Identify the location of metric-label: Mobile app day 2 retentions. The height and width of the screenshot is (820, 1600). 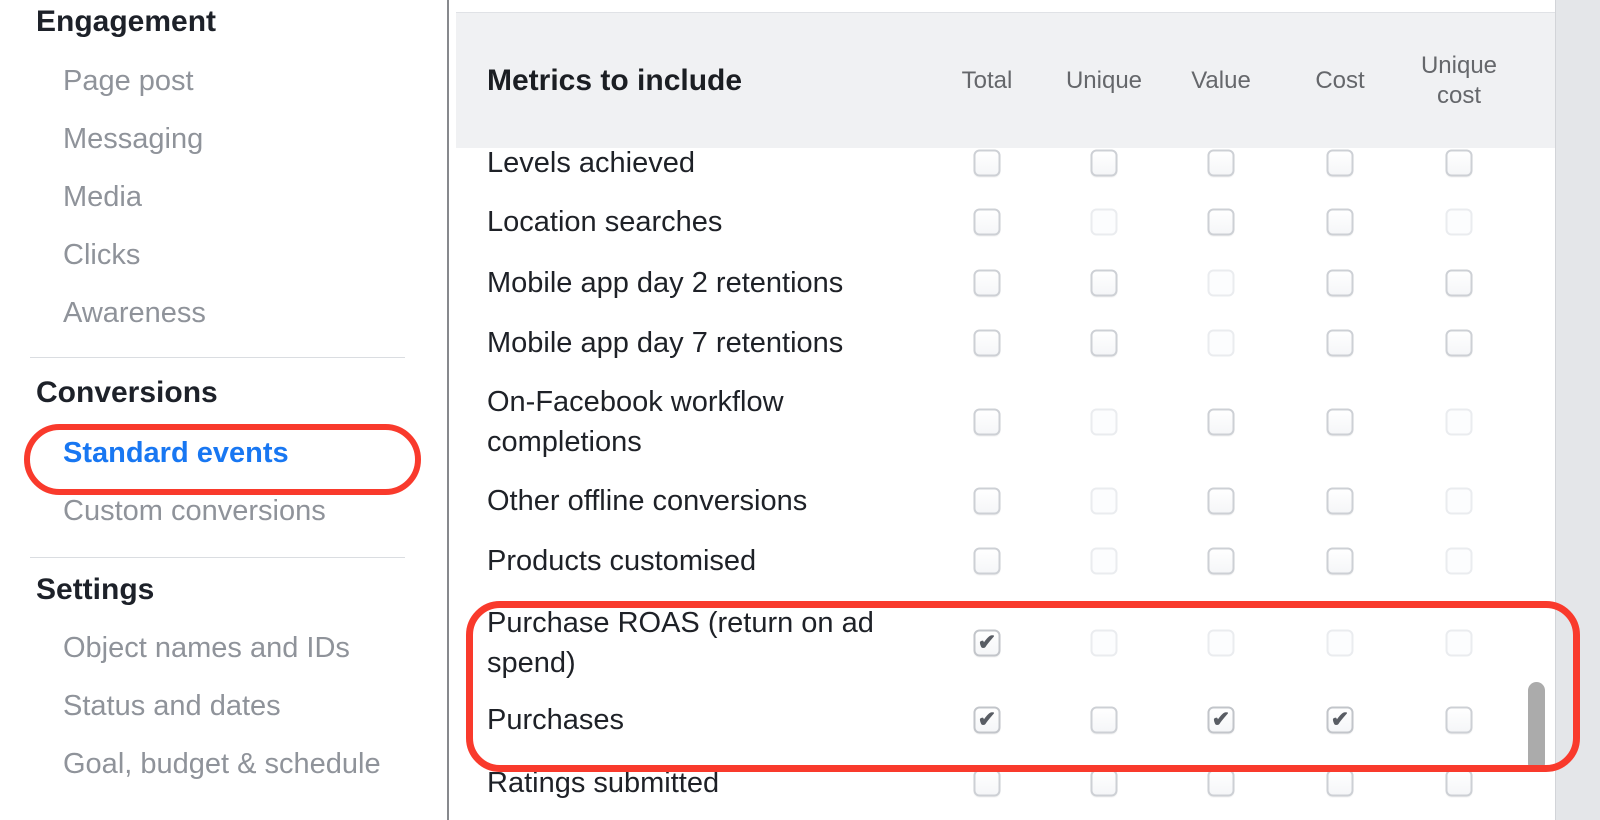
(665, 283).